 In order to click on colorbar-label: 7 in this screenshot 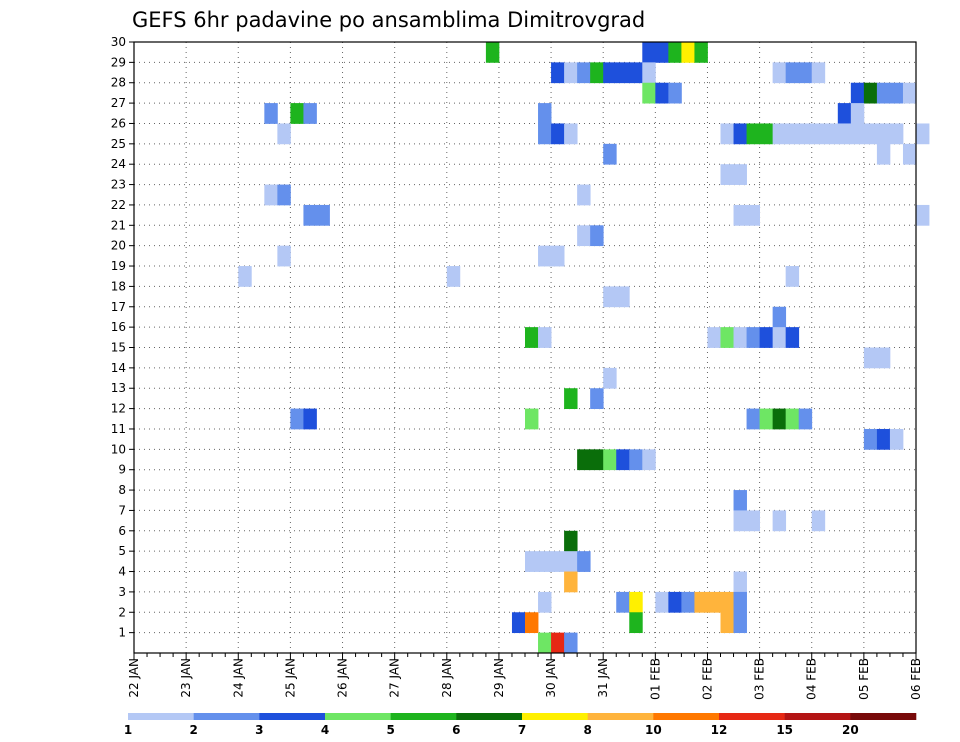, I will do `click(522, 730)`.